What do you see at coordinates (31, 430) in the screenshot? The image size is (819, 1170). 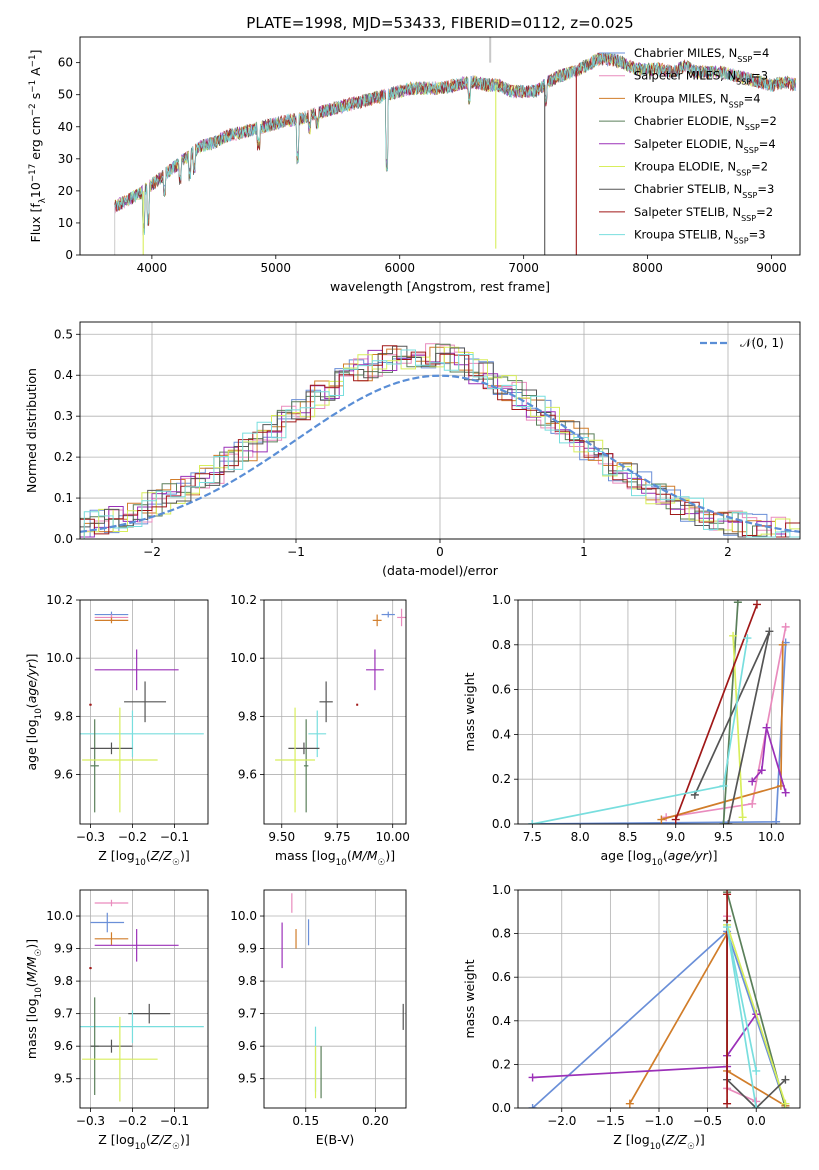 I see `y-axis-label: Normed distribution` at bounding box center [31, 430].